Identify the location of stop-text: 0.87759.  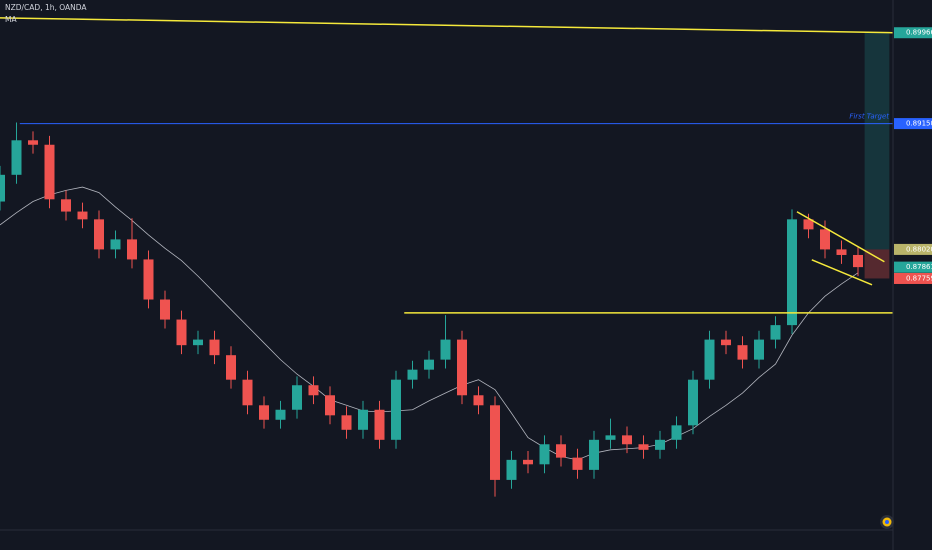
(919, 278).